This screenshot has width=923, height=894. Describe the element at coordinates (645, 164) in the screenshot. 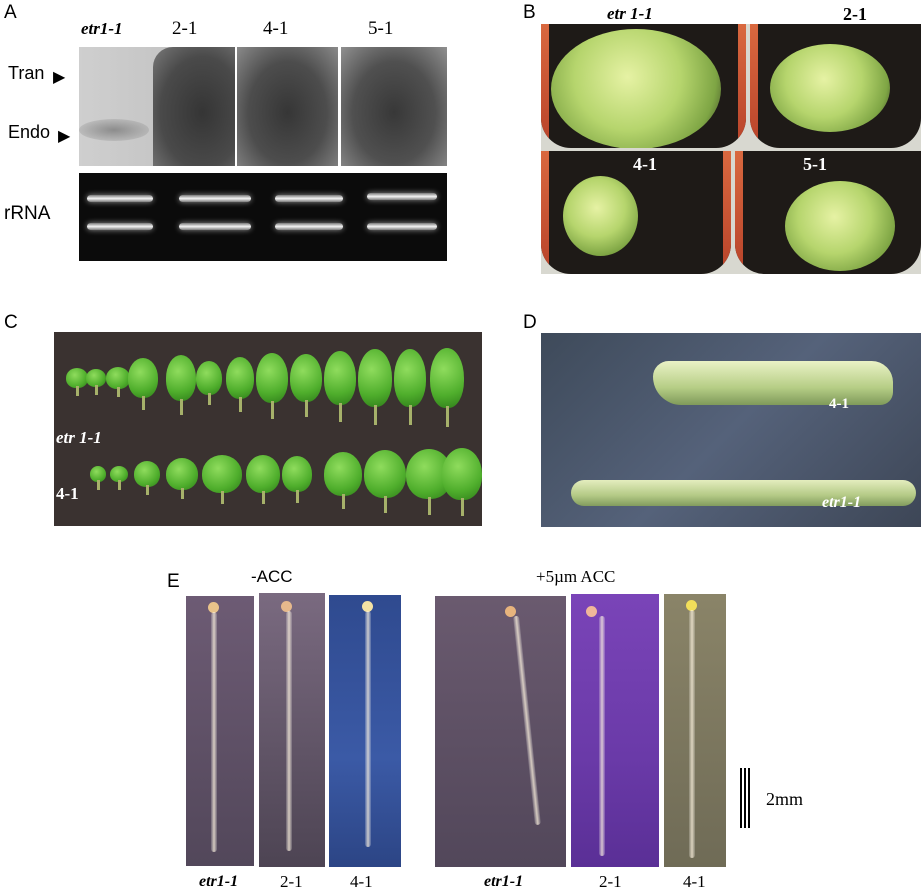

I see `pot-label-4-1: 4-1` at that location.